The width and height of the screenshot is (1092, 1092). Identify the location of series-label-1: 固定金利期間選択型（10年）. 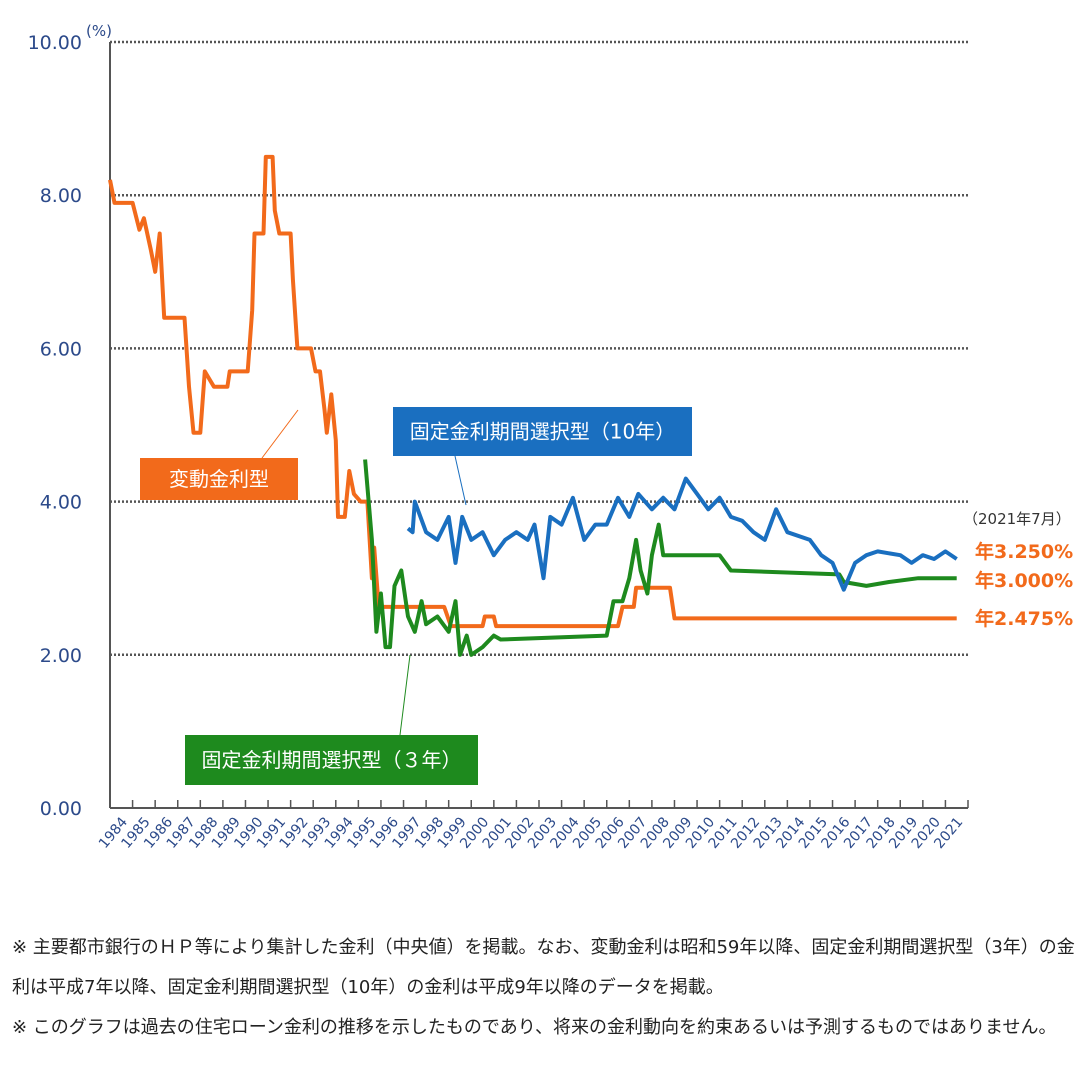
(542, 432).